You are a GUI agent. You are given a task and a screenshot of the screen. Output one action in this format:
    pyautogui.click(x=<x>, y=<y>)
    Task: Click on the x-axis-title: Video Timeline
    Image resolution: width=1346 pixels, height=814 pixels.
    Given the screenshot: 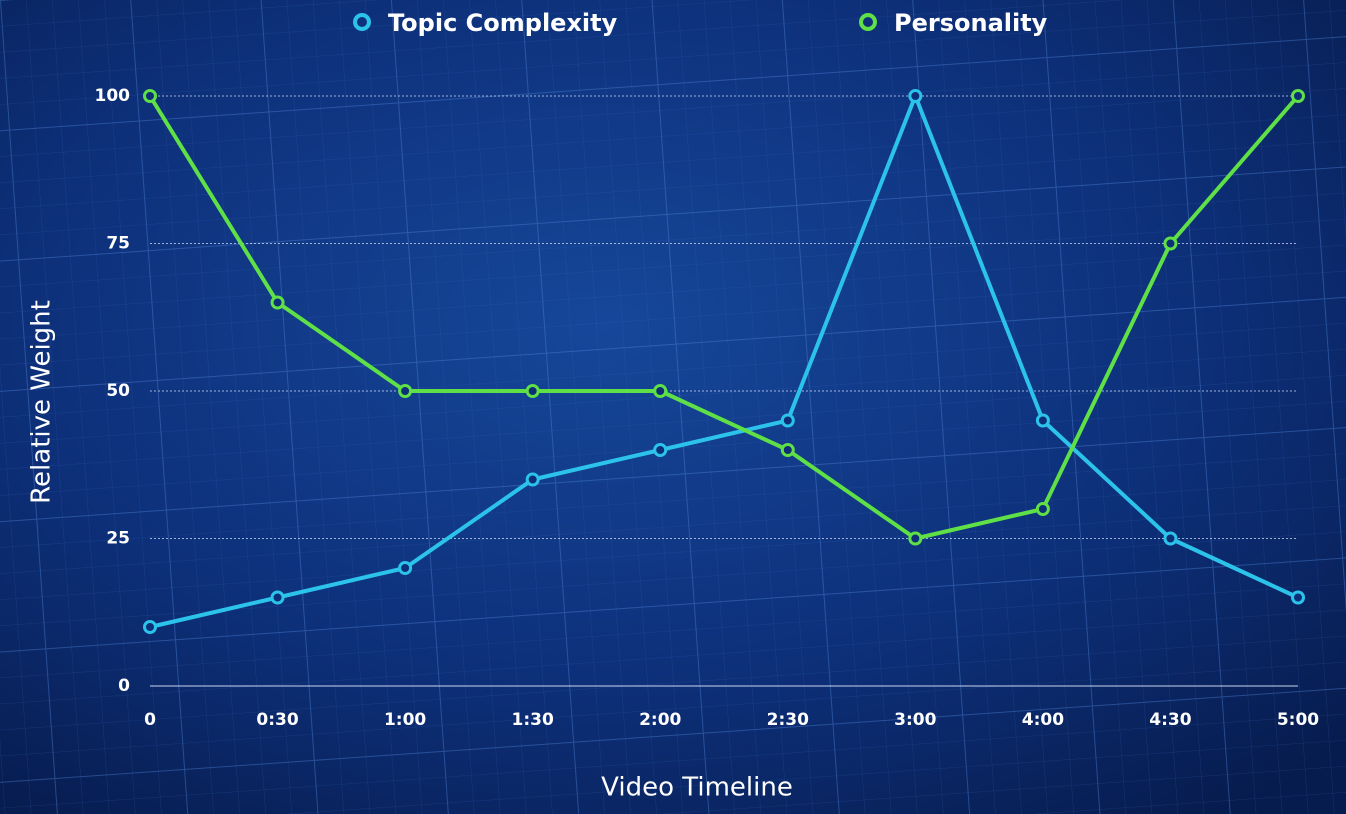 What is the action you would take?
    pyautogui.click(x=697, y=788)
    